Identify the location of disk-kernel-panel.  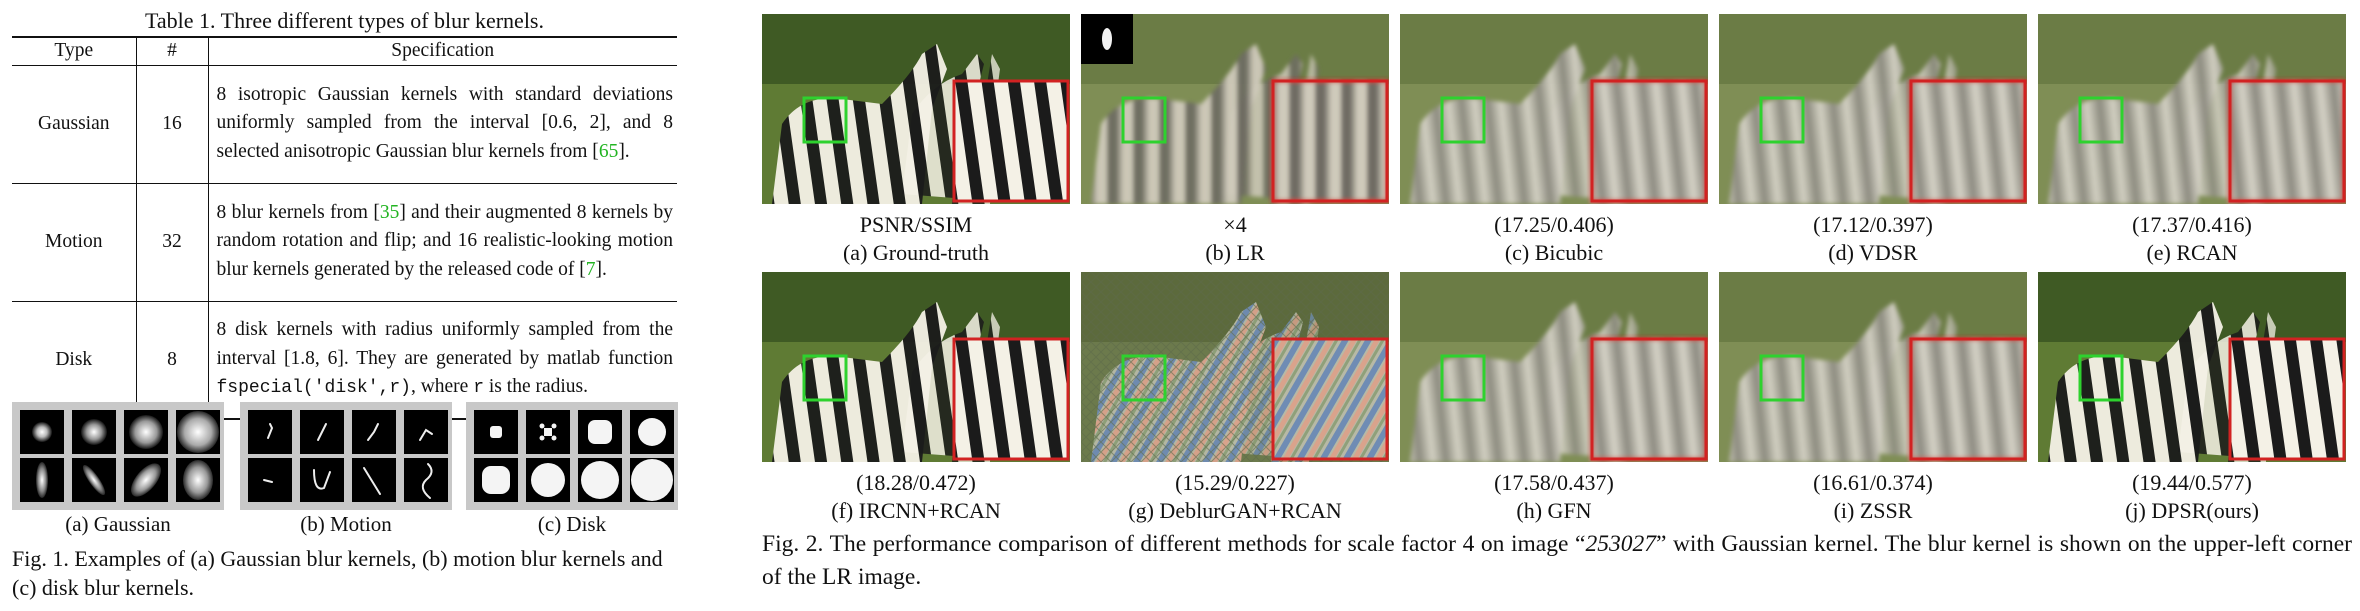
(572, 456).